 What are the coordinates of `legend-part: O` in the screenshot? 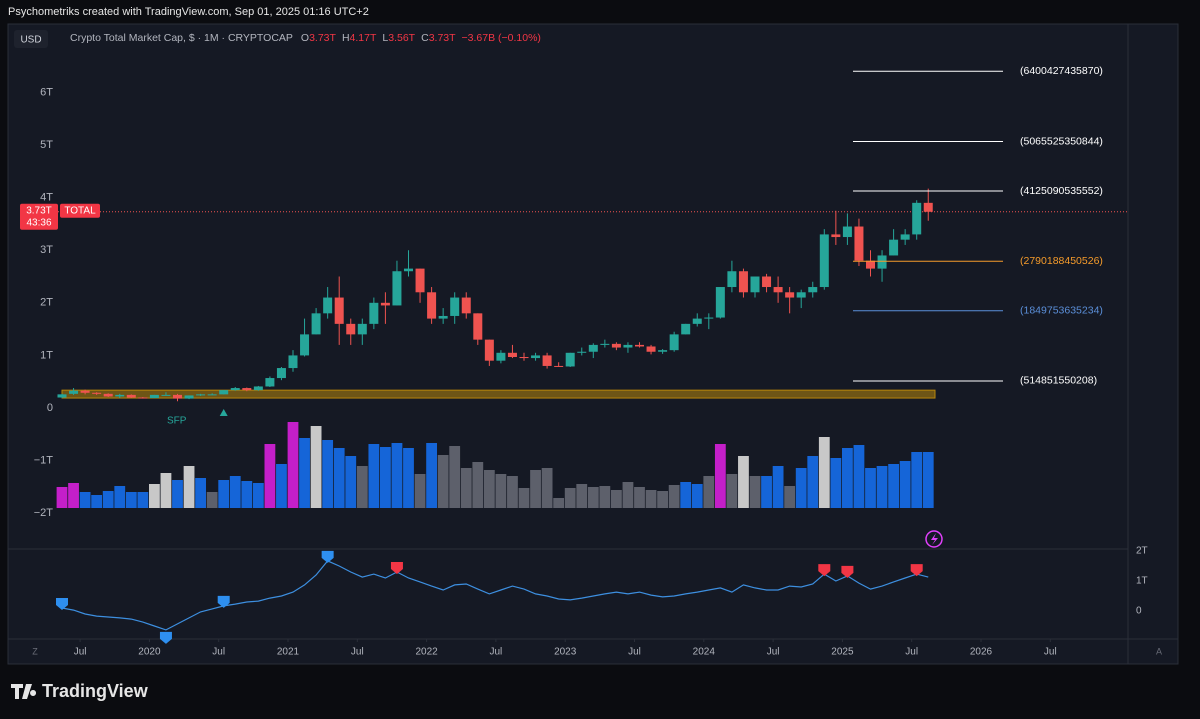 It's located at (305, 38).